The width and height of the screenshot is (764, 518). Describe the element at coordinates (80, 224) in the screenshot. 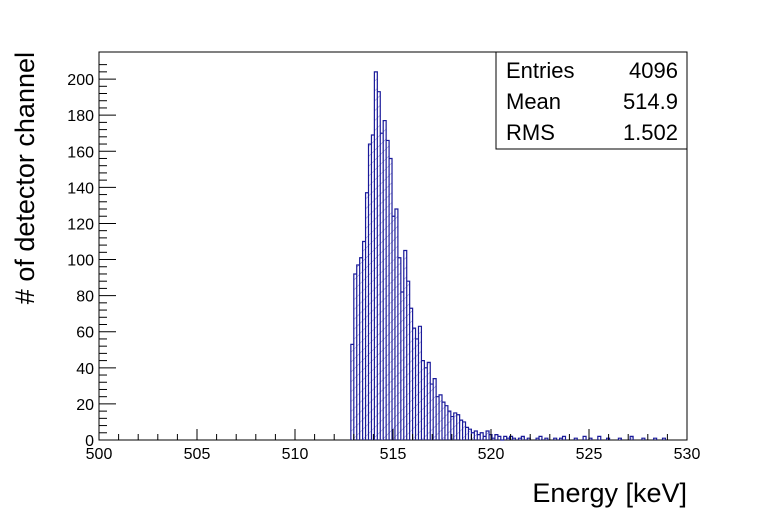

I see `y-tick-label: 120` at that location.